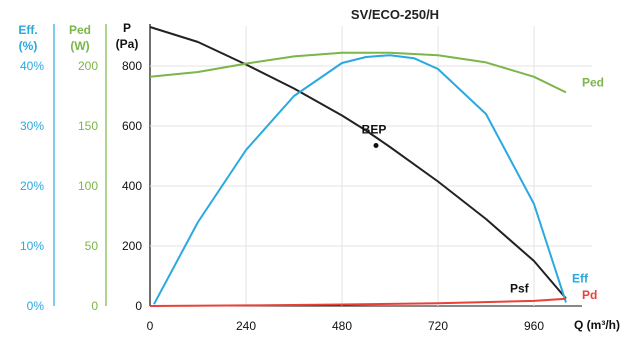 The width and height of the screenshot is (637, 338). I want to click on series-pd-label: Pd, so click(589, 295).